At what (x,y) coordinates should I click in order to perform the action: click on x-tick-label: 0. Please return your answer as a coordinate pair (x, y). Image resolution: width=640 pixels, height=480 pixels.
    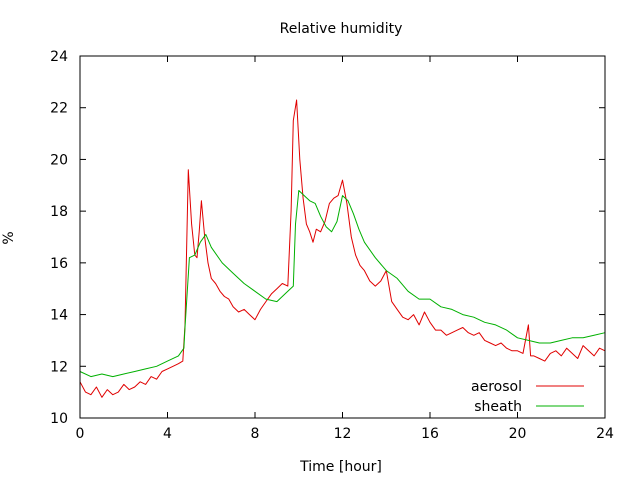
    Looking at the image, I should click on (80, 434).